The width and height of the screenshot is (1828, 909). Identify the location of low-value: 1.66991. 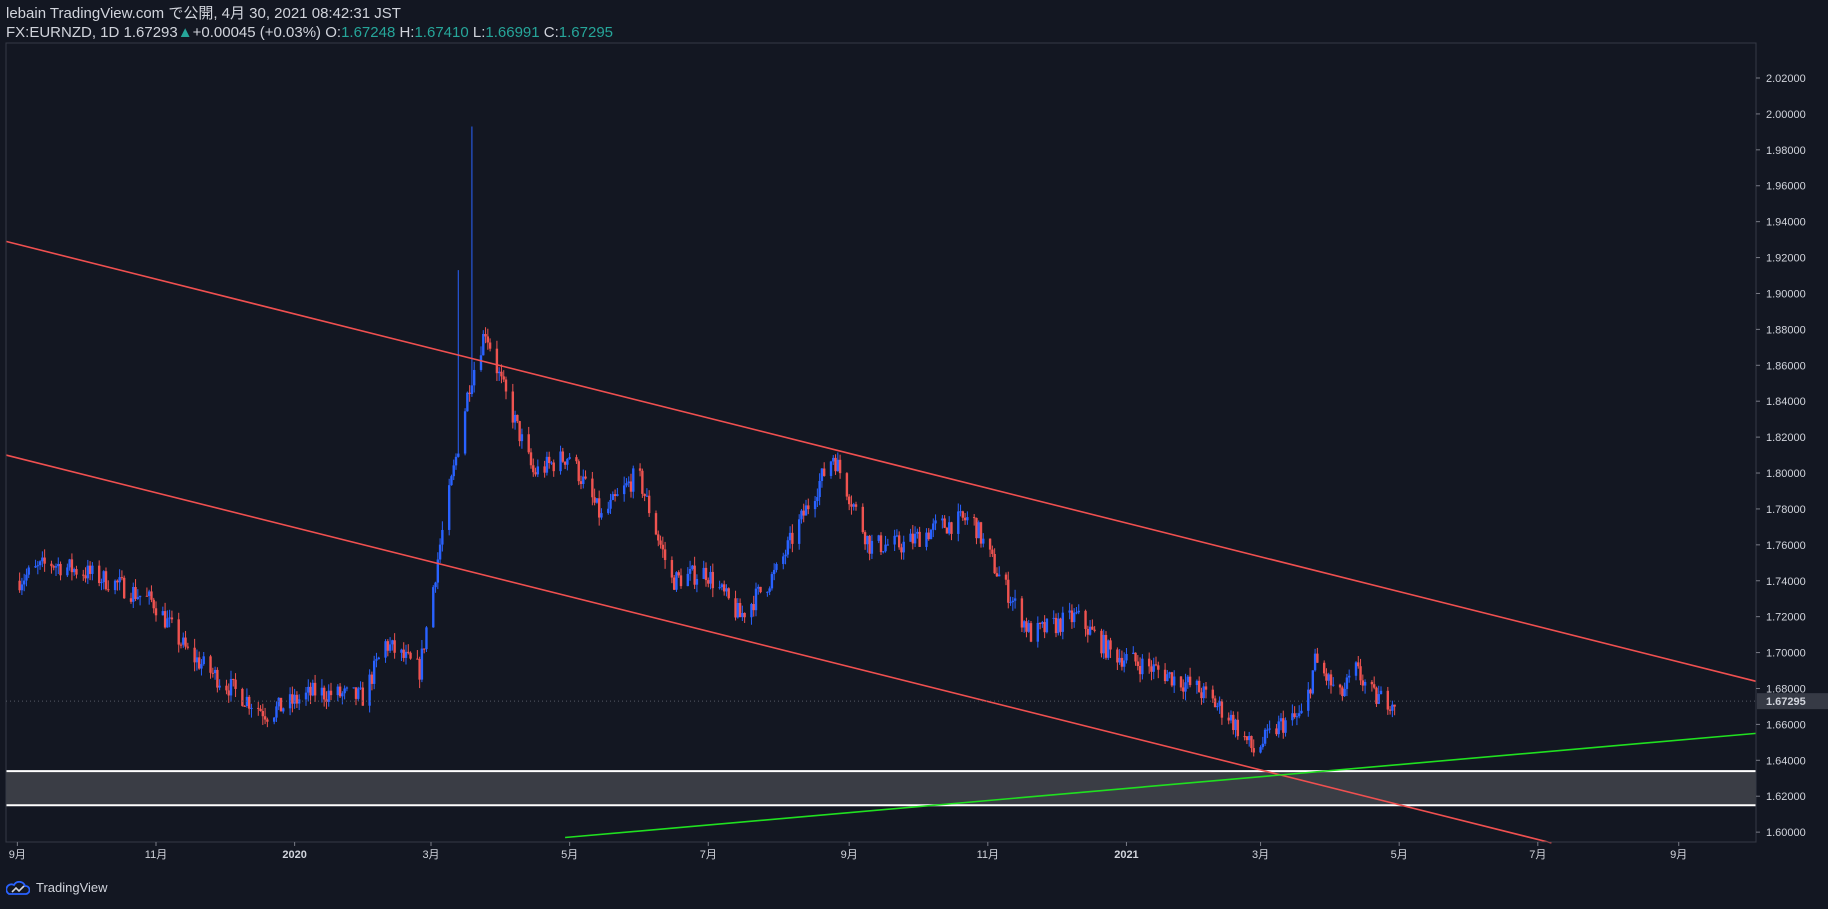
(512, 32).